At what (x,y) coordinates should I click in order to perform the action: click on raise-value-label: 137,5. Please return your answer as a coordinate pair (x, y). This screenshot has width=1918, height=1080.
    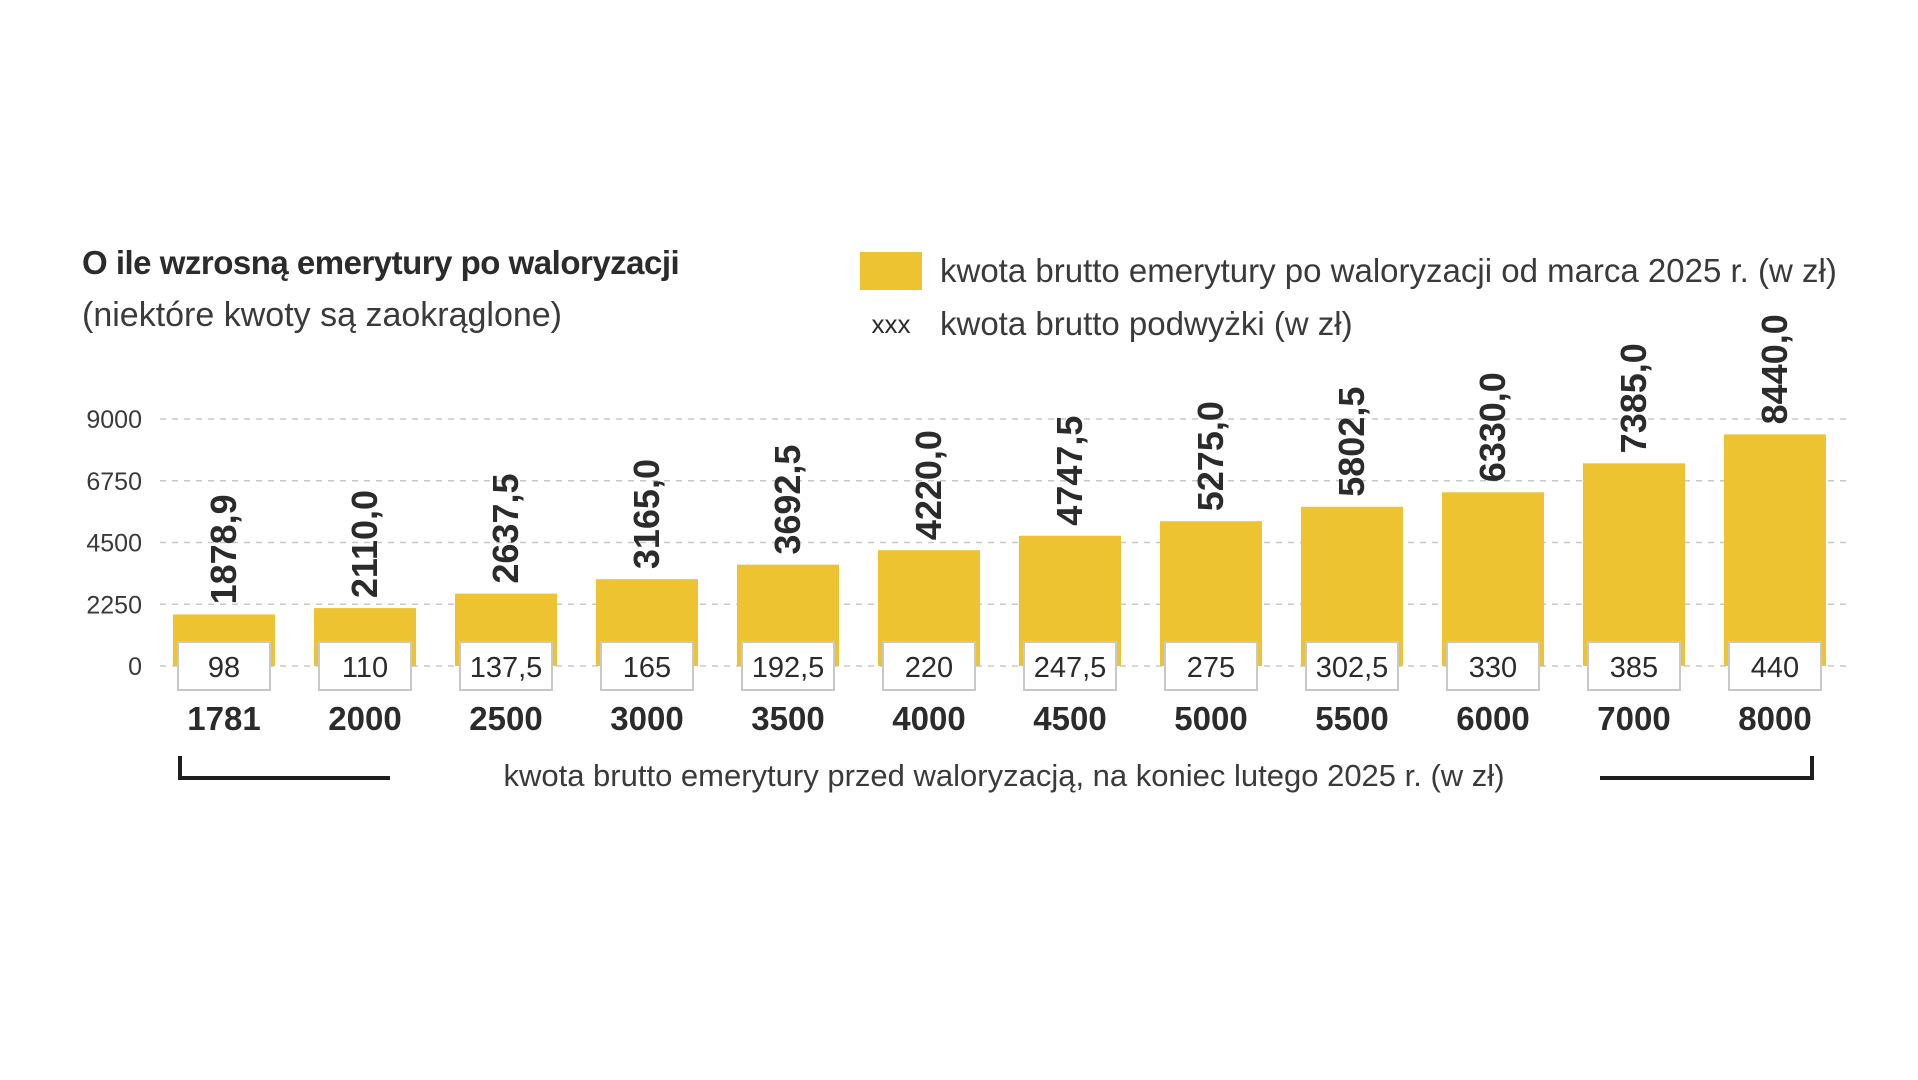
    Looking at the image, I should click on (506, 668).